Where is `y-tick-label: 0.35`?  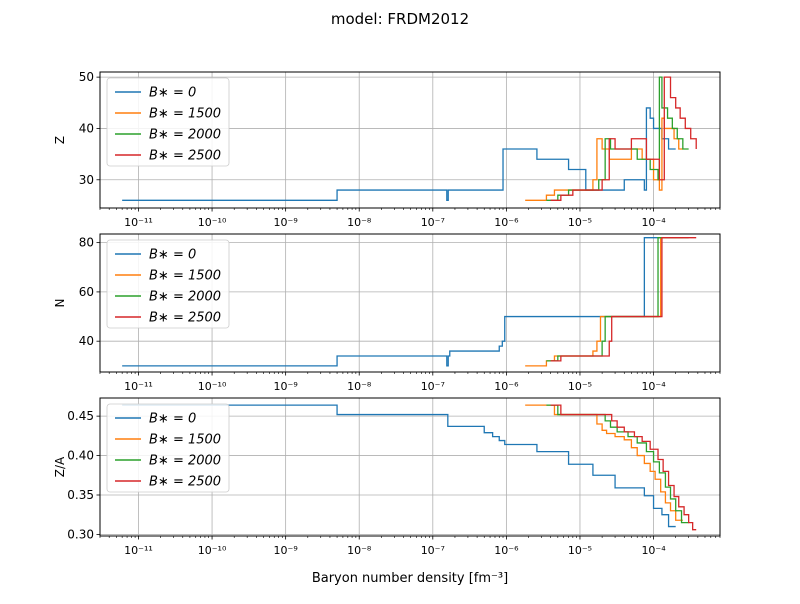 y-tick-label: 0.35 is located at coordinates (80, 495).